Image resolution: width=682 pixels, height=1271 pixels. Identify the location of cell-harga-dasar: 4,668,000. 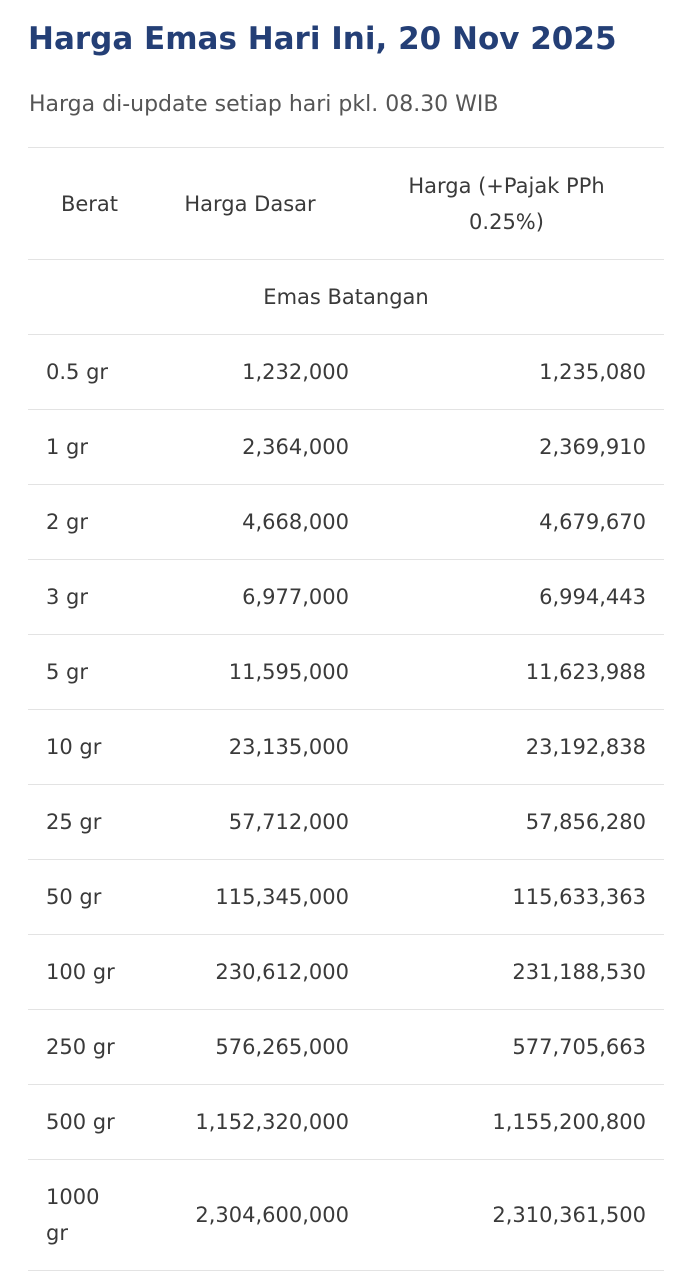
(295, 522).